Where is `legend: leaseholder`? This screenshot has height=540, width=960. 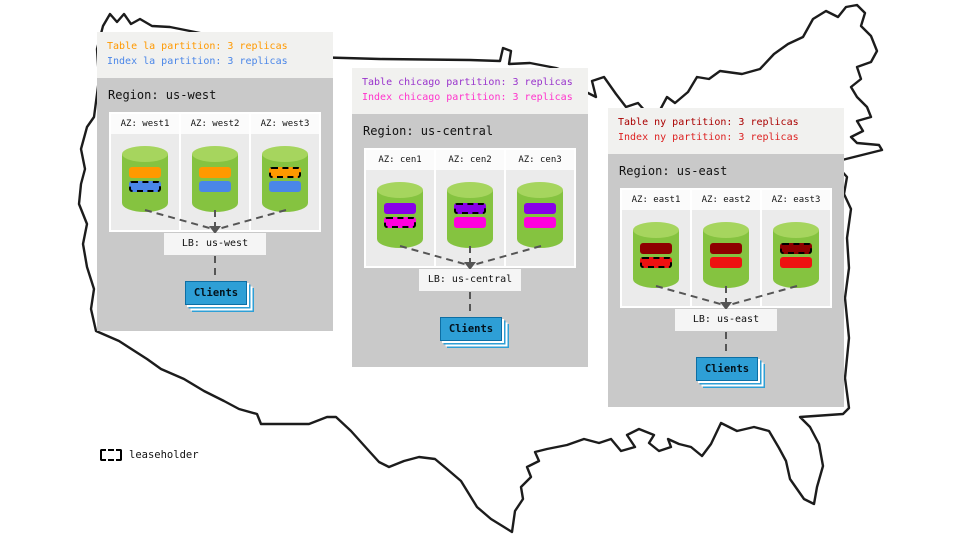
legend: leaseholder is located at coordinates (149, 455).